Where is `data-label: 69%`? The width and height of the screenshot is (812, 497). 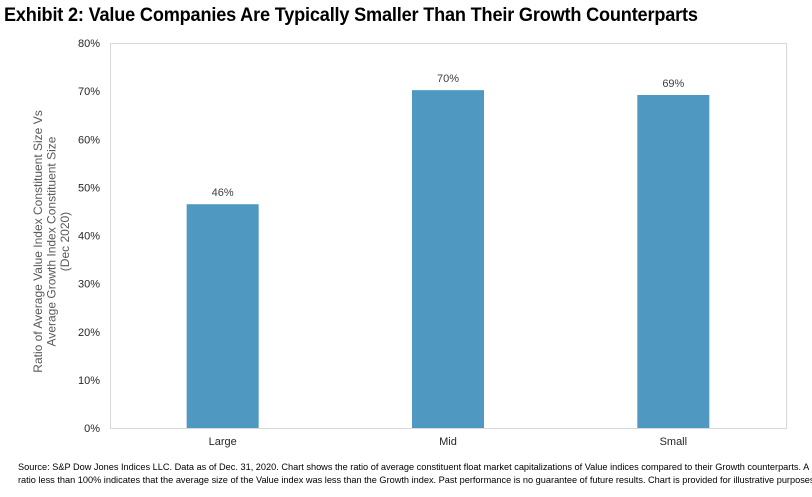
data-label: 69% is located at coordinates (673, 84).